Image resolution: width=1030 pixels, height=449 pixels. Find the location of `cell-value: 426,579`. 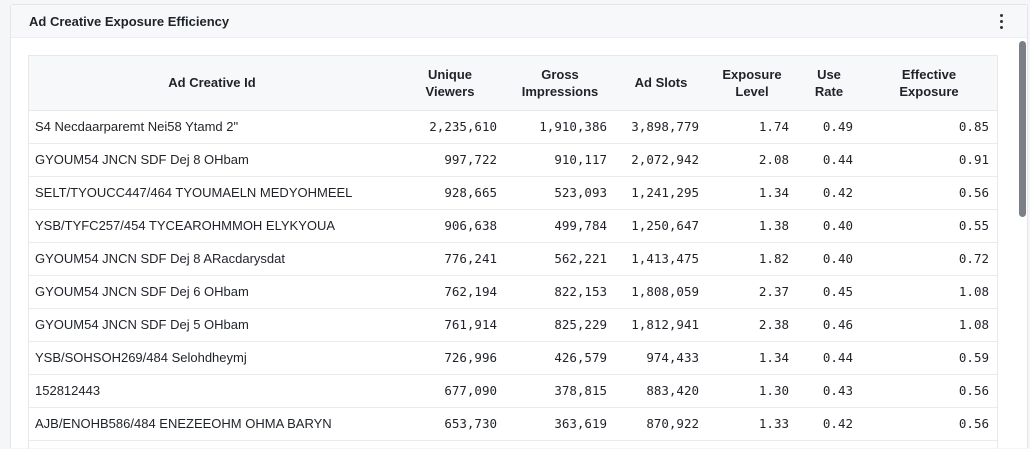

cell-value: 426,579 is located at coordinates (560, 358).